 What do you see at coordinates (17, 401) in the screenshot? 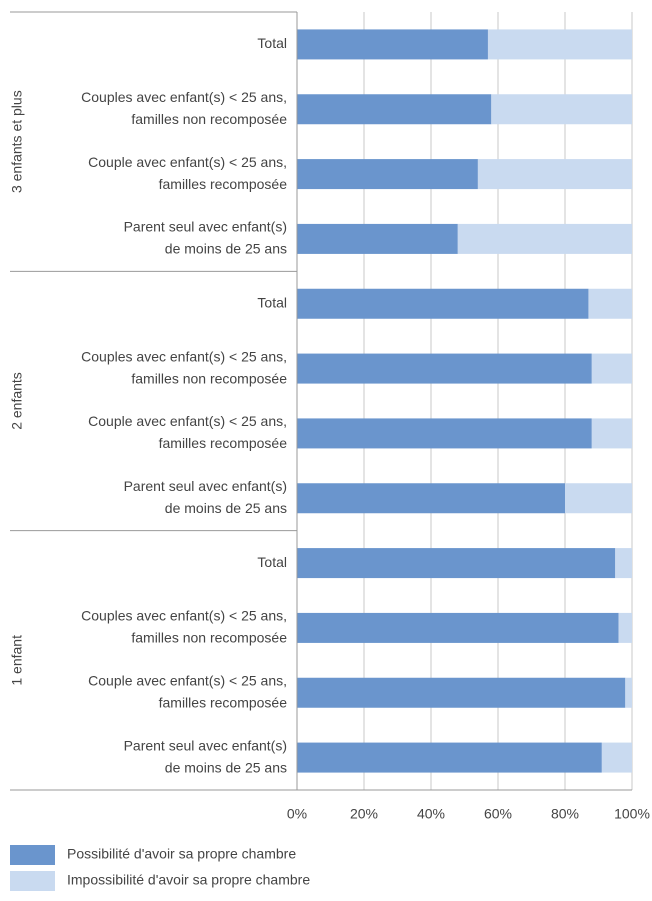
I see `group-label: 2 enfants` at bounding box center [17, 401].